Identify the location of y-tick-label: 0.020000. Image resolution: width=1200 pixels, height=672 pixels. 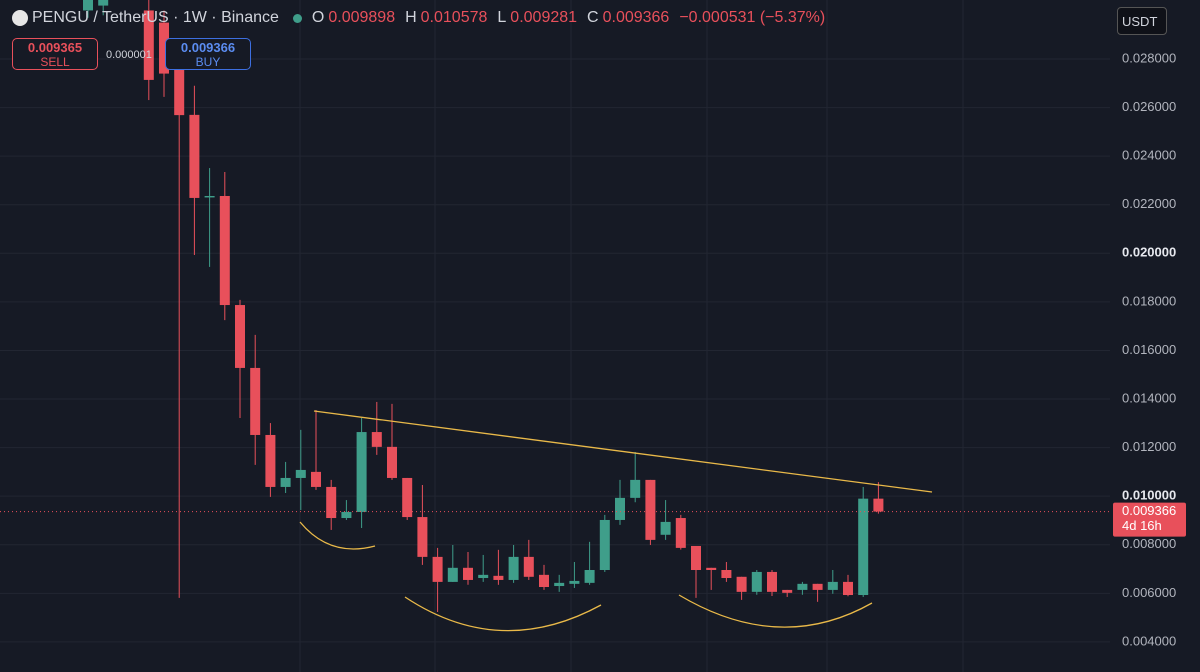
(1149, 252).